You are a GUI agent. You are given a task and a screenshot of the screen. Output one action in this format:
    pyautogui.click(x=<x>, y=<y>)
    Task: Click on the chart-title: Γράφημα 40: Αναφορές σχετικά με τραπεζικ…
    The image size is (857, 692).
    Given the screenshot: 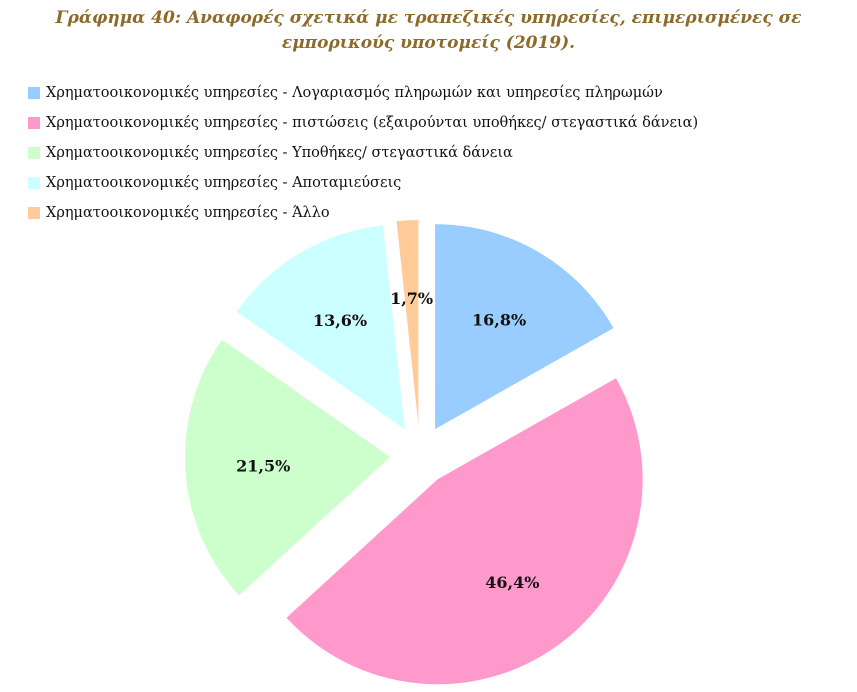 What is the action you would take?
    pyautogui.click(x=428, y=30)
    